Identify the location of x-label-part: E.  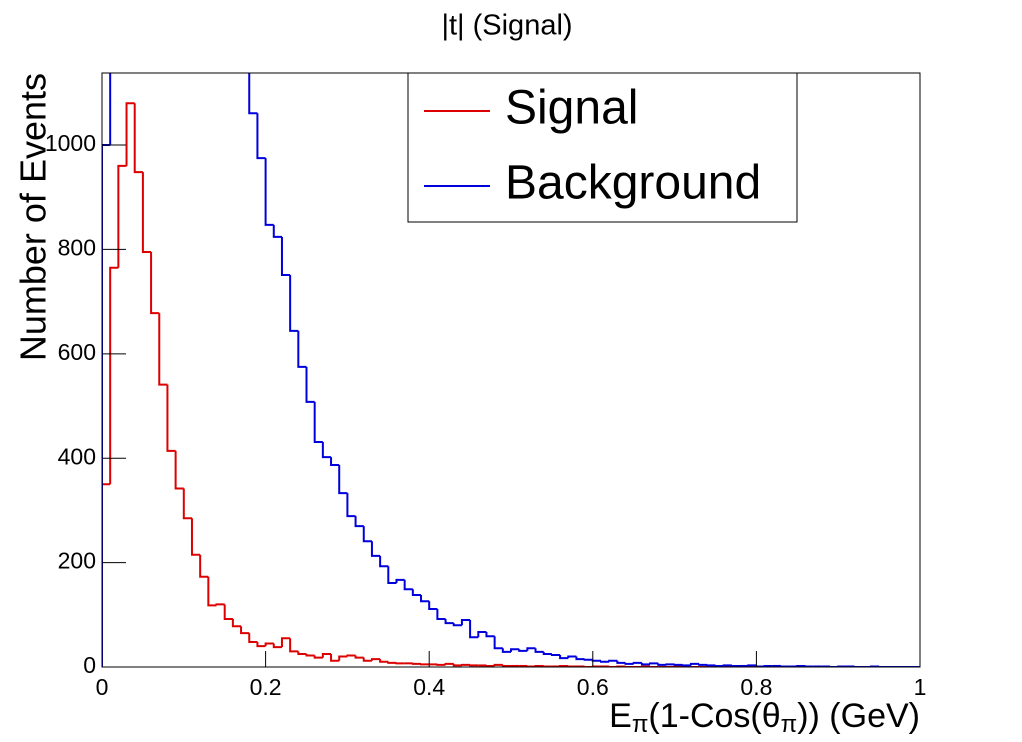
(620, 716).